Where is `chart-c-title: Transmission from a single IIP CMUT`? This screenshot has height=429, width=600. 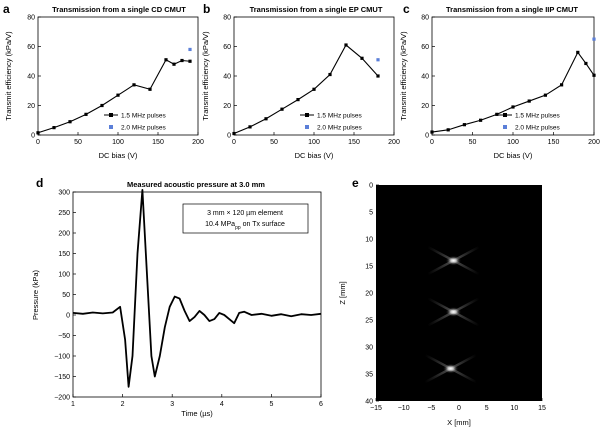 chart-c-title: Transmission from a single IIP CMUT is located at coordinates (512, 9).